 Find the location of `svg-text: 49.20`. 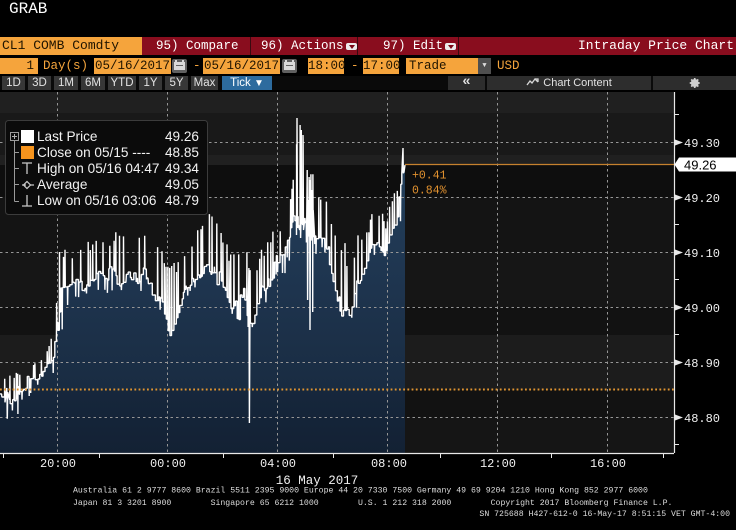

svg-text: 49.20 is located at coordinates (702, 199).